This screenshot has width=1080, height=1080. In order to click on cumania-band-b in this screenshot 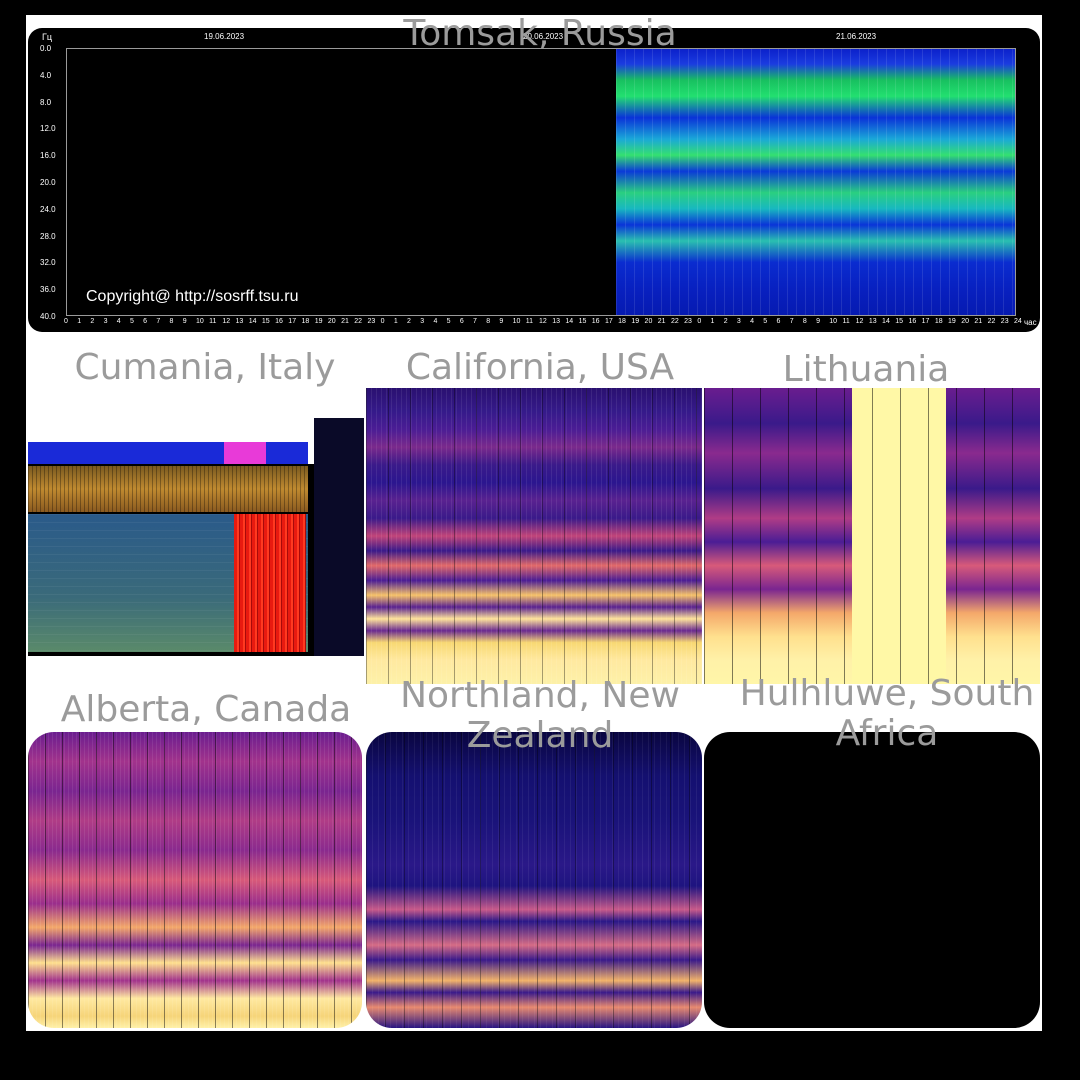, I will do `click(168, 489)`.